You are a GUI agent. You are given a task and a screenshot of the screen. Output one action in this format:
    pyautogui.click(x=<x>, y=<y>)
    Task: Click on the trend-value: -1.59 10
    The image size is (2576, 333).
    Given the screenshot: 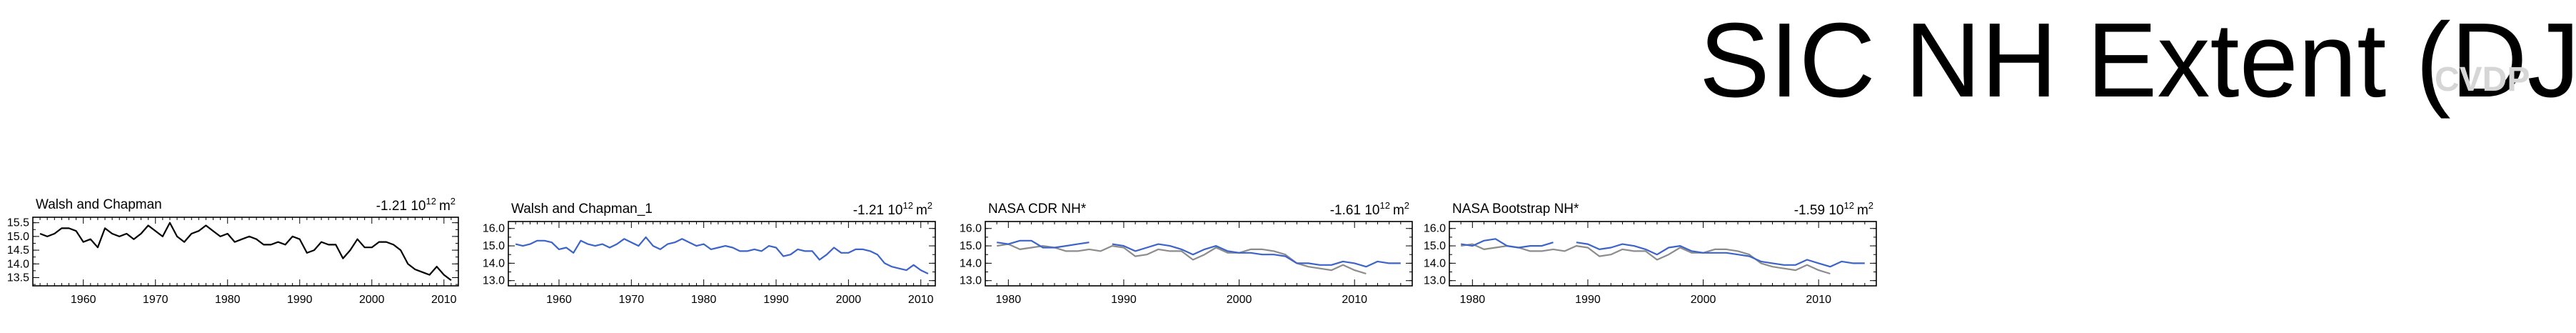 What is the action you would take?
    pyautogui.click(x=1819, y=210)
    